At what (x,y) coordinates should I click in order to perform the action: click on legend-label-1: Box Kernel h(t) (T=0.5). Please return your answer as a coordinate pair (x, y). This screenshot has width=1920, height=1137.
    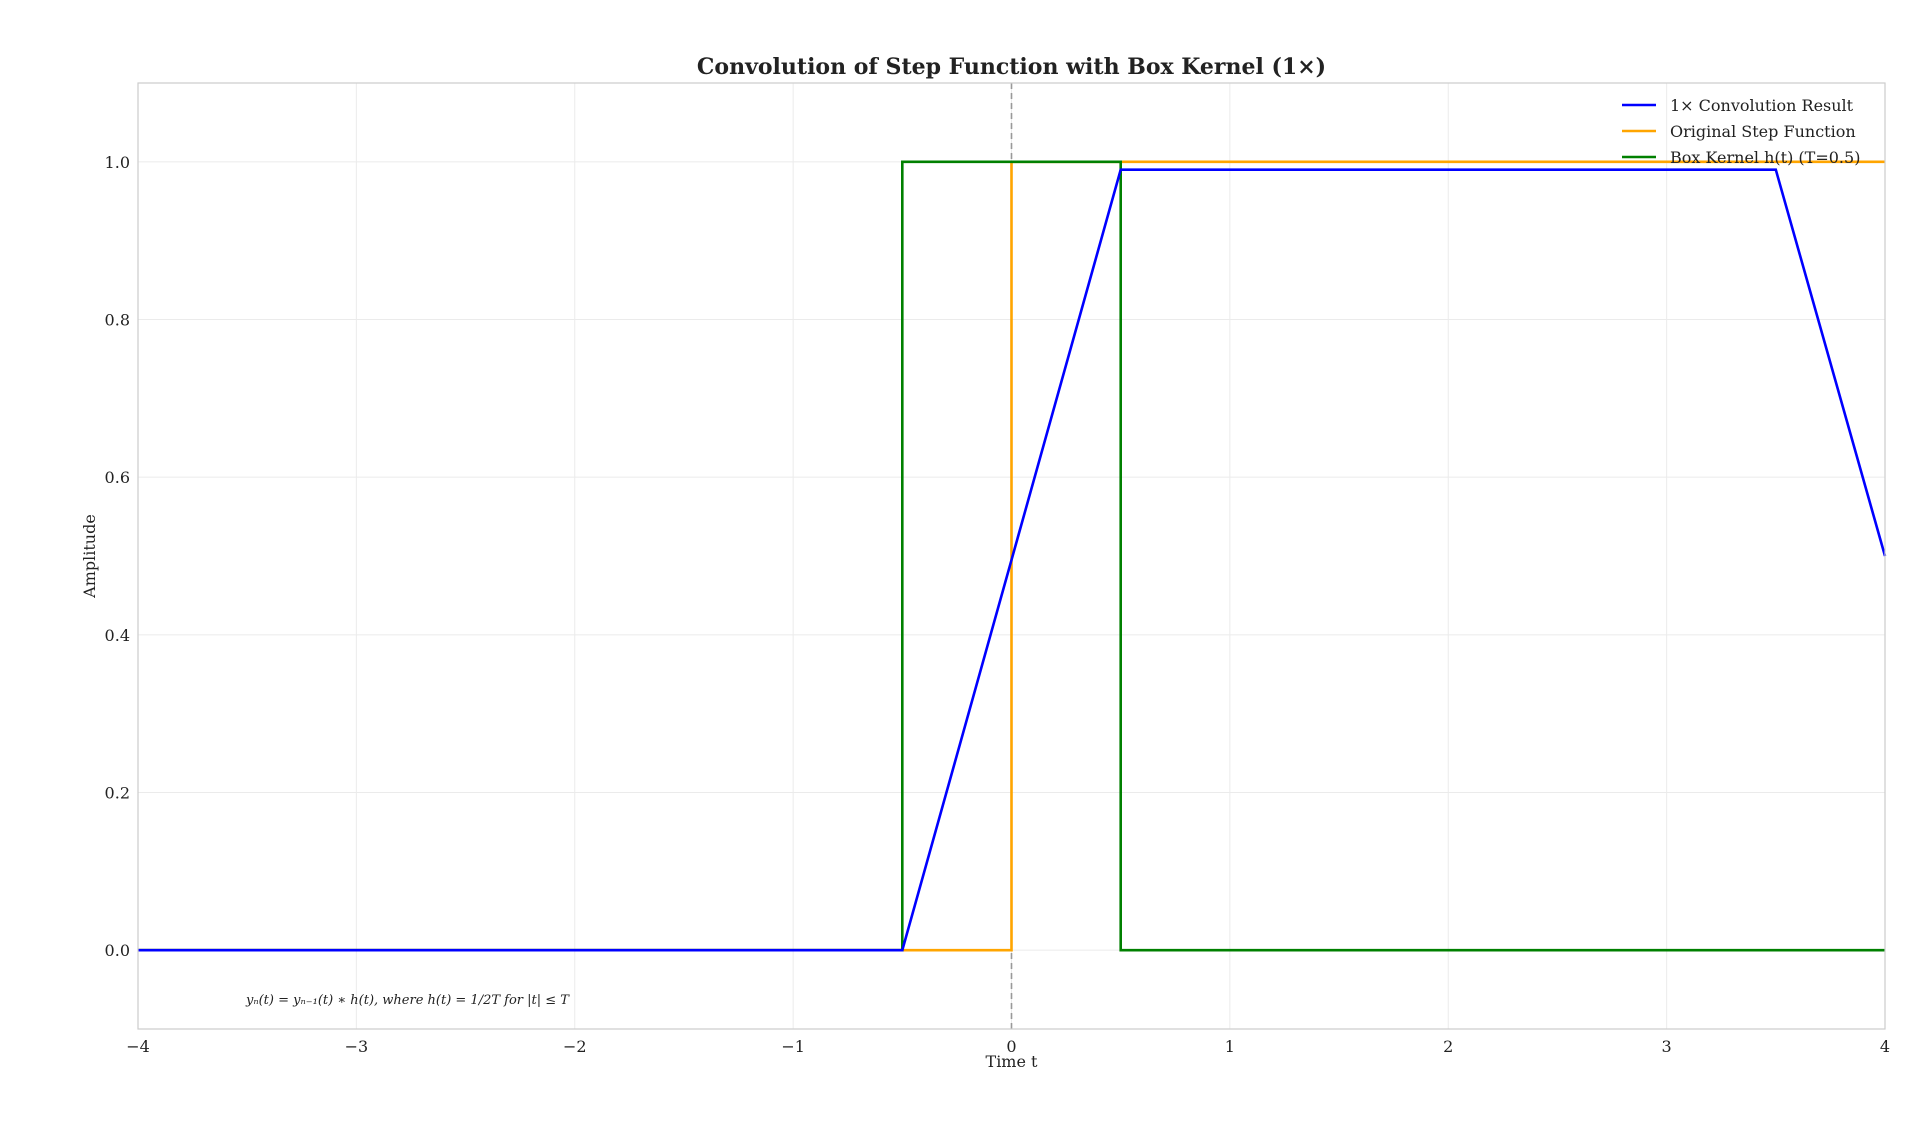
    Looking at the image, I should click on (1765, 157).